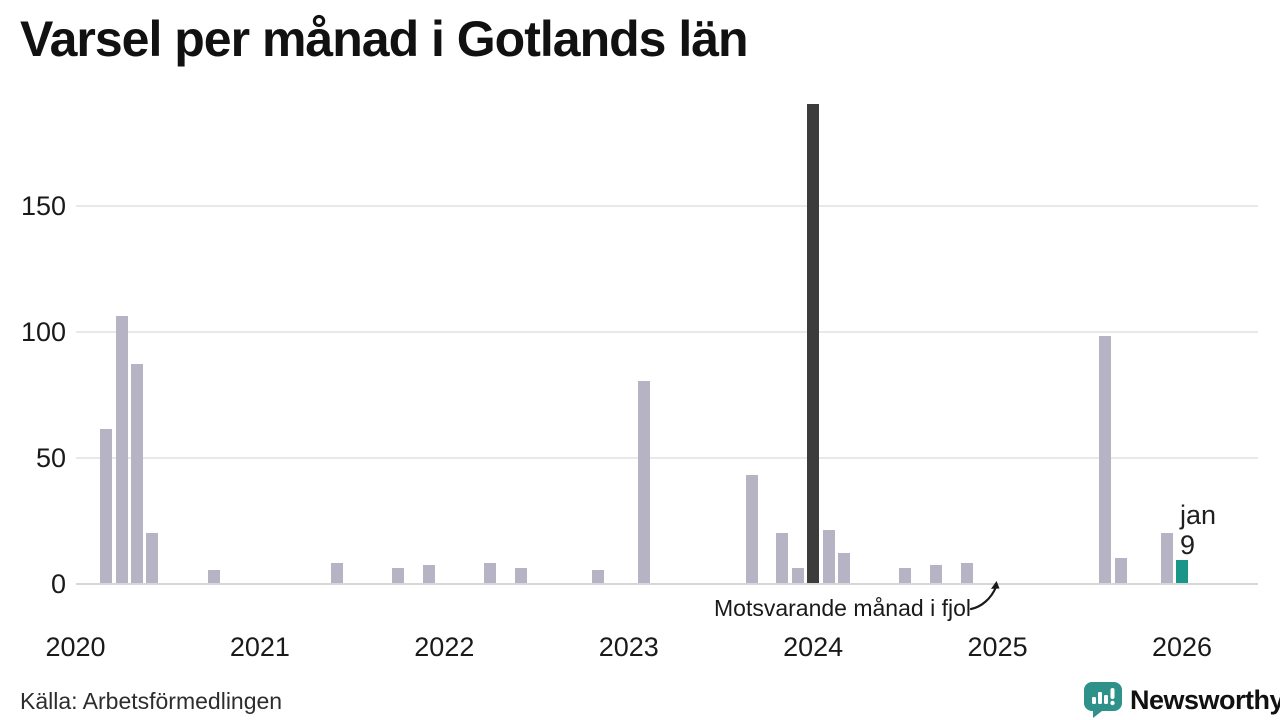 This screenshot has width=1280, height=720. Describe the element at coordinates (842, 608) in the screenshot. I see `annotation-last-year: Motsvarande månad i fjol` at that location.